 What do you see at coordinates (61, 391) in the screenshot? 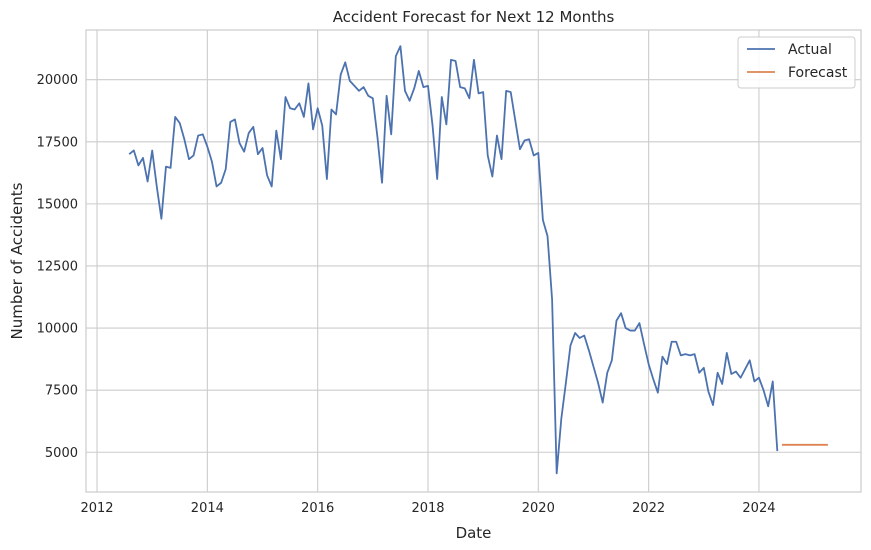
I see `y-tick-label: 7500` at bounding box center [61, 391].